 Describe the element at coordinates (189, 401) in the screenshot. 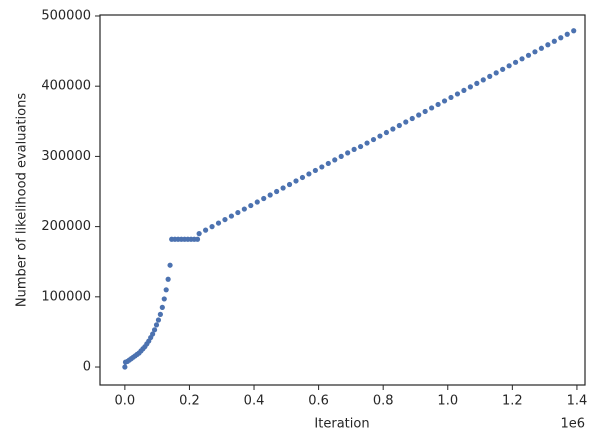

I see `x-tick-label: 0.2` at that location.